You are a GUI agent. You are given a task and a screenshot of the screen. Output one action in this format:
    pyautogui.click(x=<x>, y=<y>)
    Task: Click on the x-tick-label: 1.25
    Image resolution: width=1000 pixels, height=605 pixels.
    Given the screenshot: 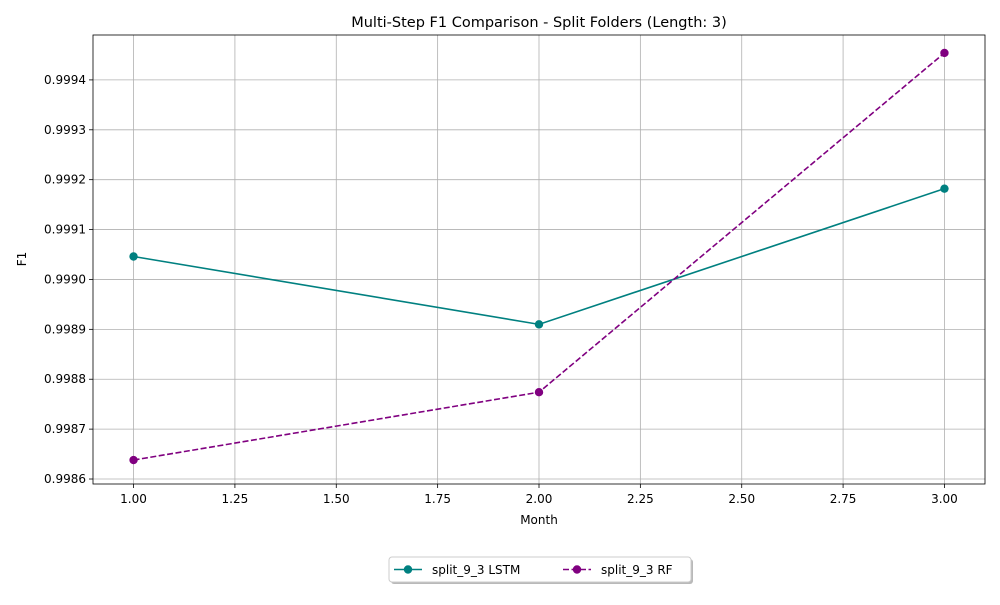 What is the action you would take?
    pyautogui.click(x=235, y=499)
    